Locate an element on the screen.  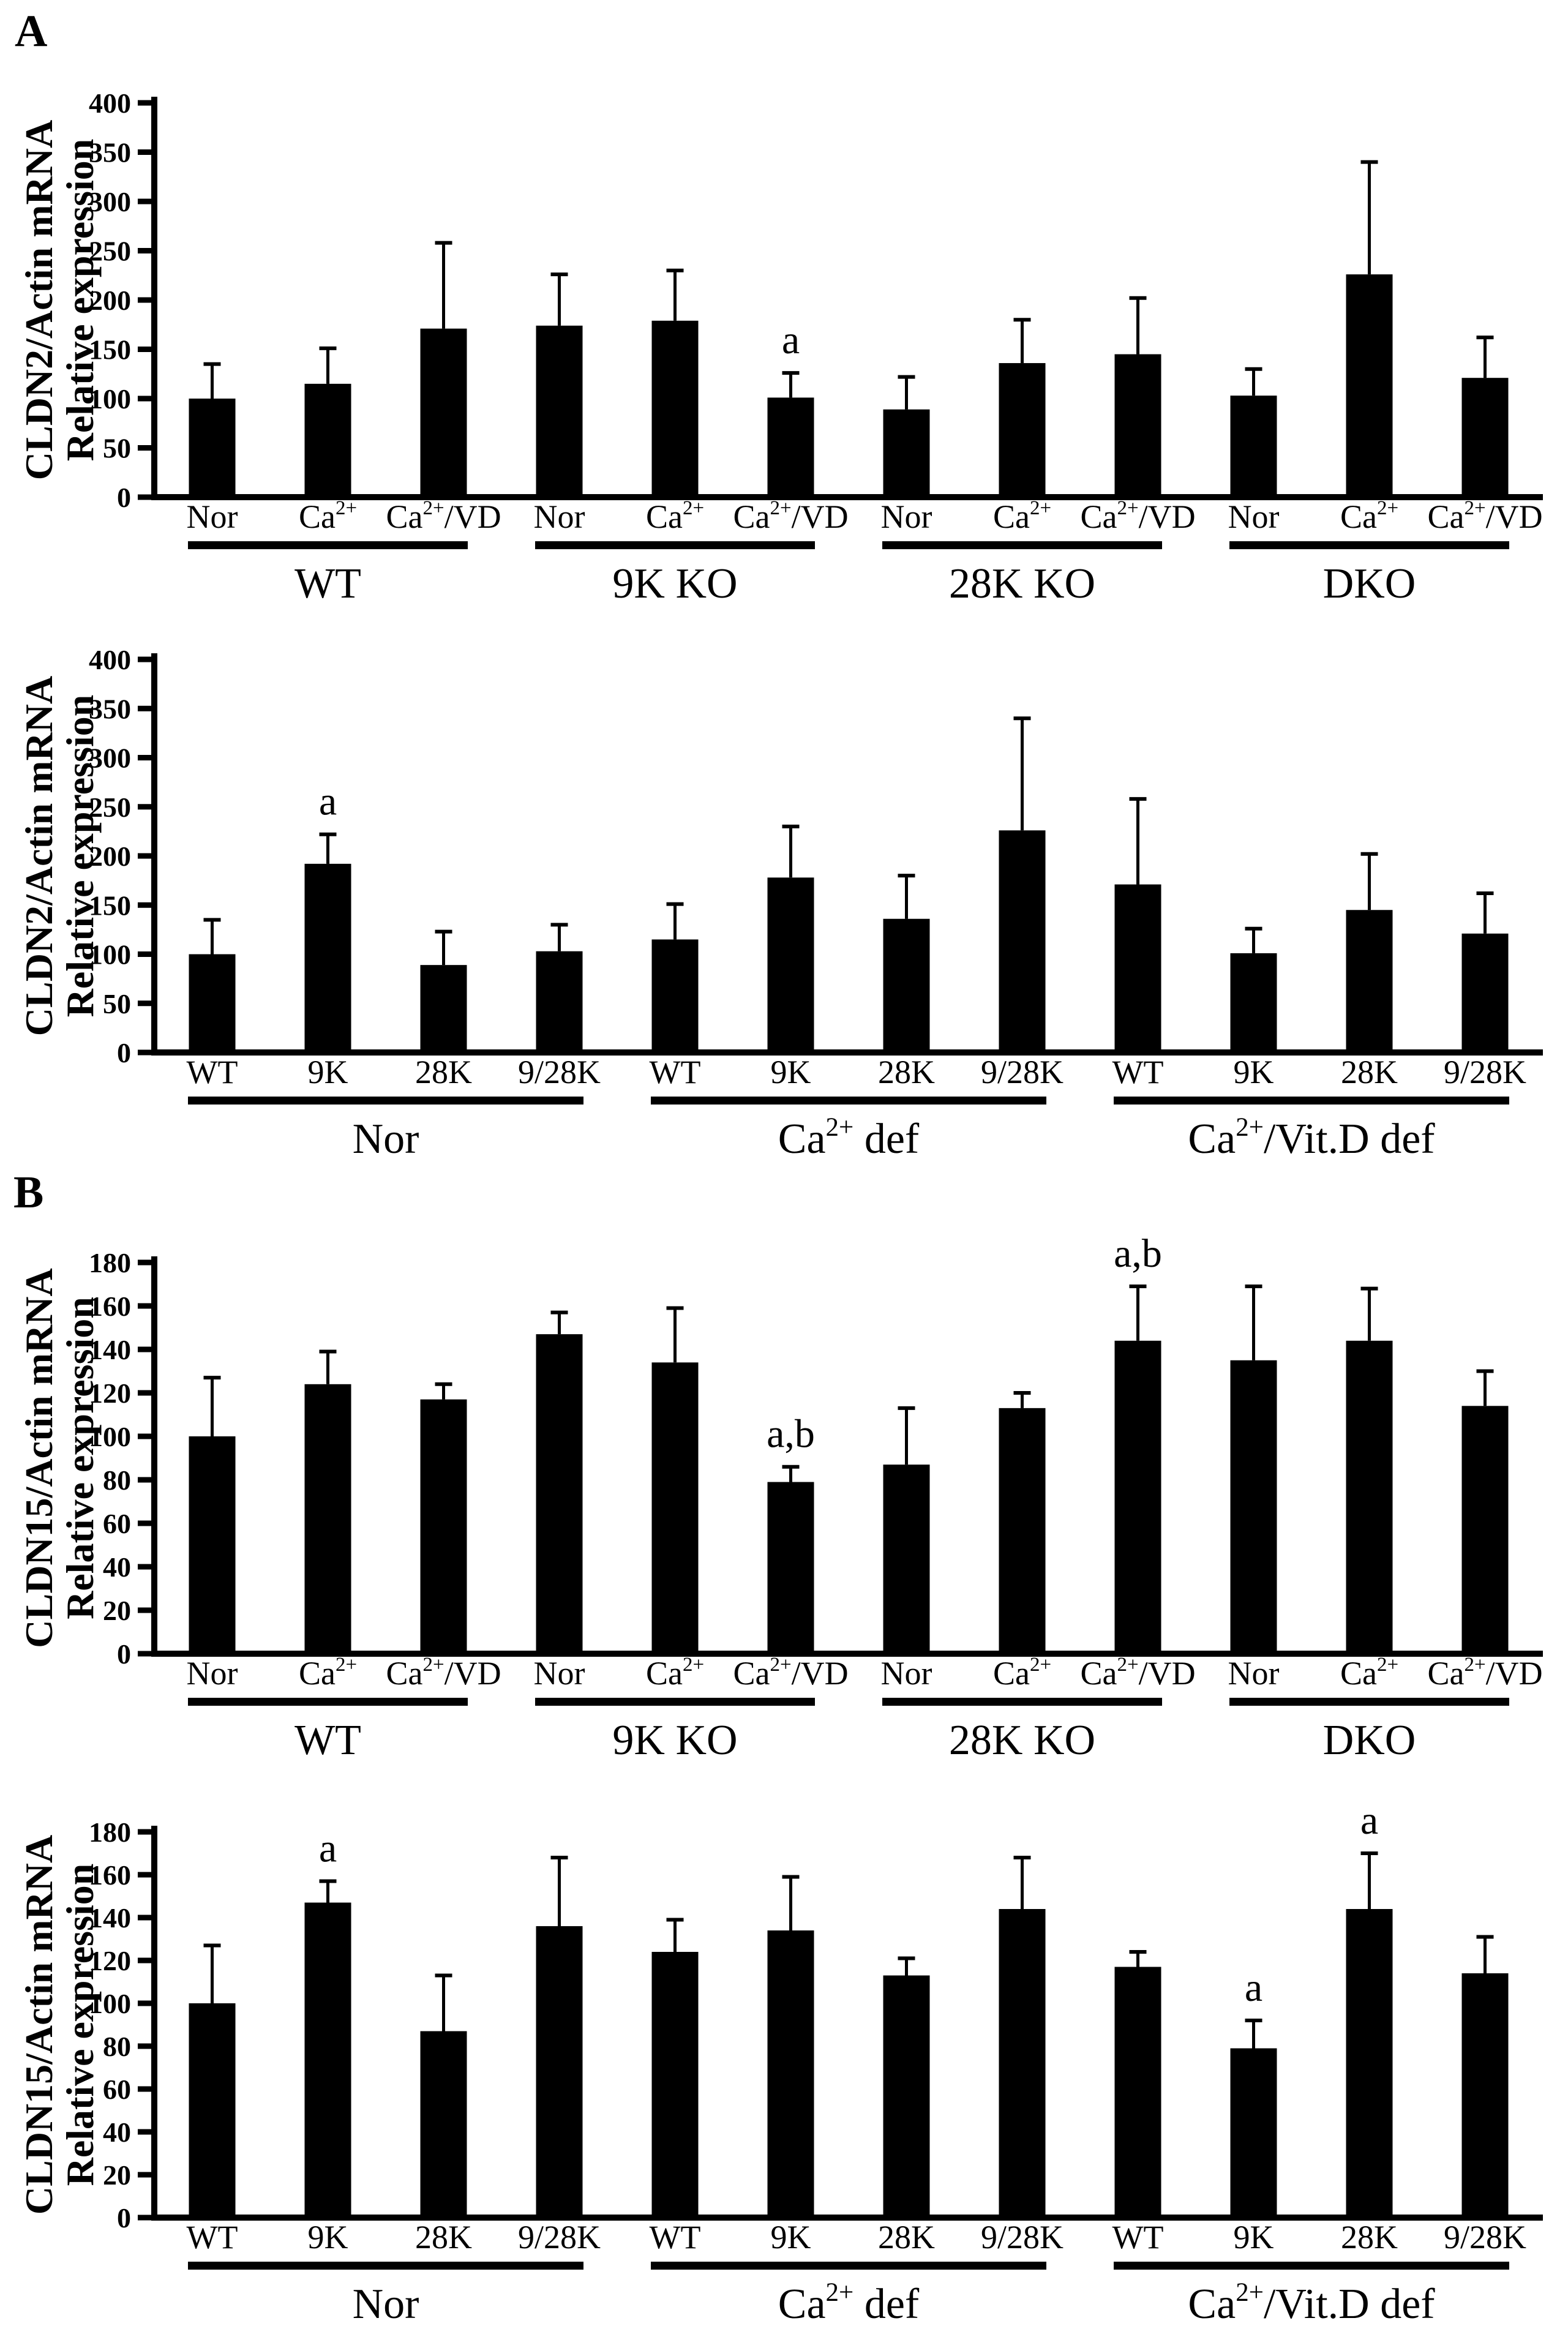
bar-tick-label: Nor is located at coordinates (907, 516).